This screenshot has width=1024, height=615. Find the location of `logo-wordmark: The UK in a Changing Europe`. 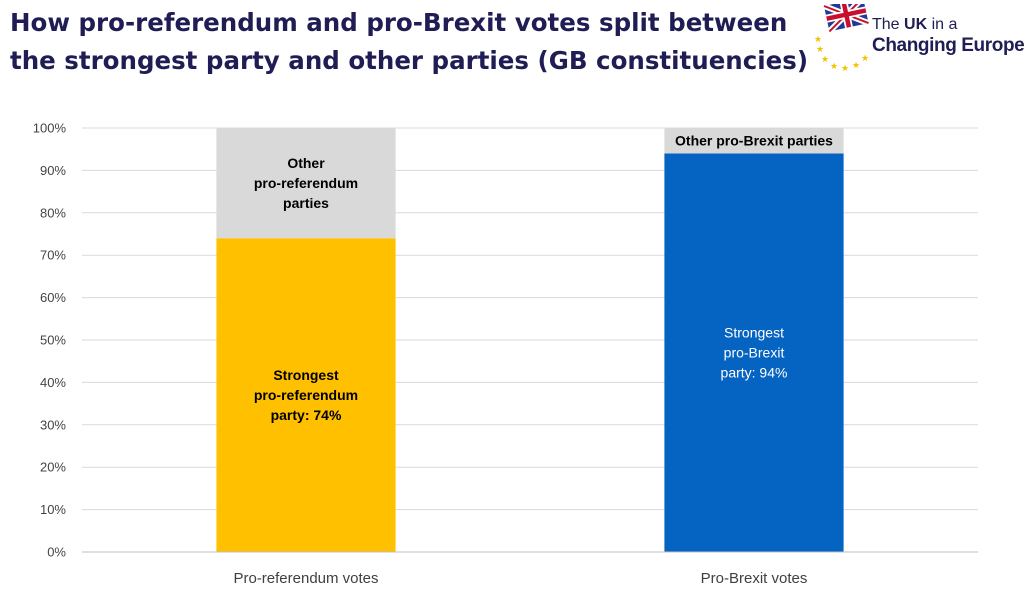

logo-wordmark: The UK in a Changing Europe is located at coordinates (948, 37).